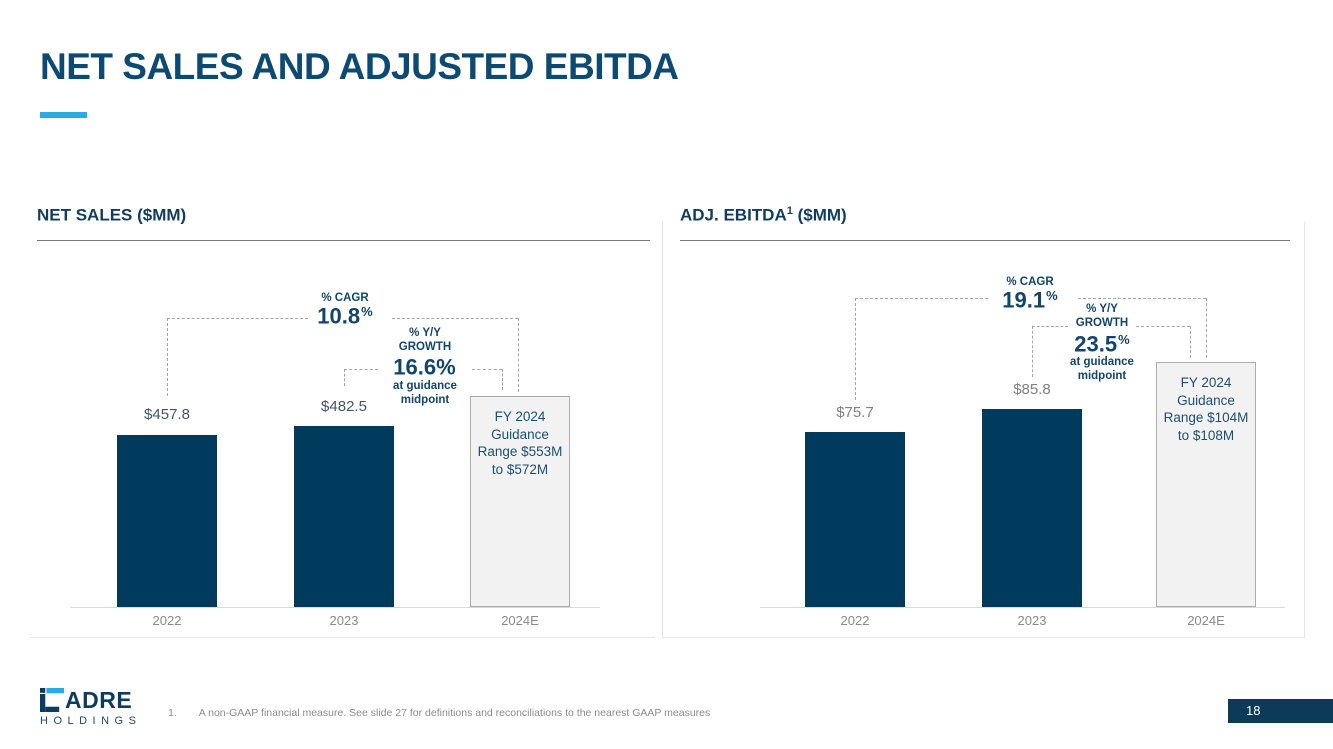 This screenshot has height=749, width=1333. I want to click on logo-wordmark-row: ADRE, so click(90, 700).